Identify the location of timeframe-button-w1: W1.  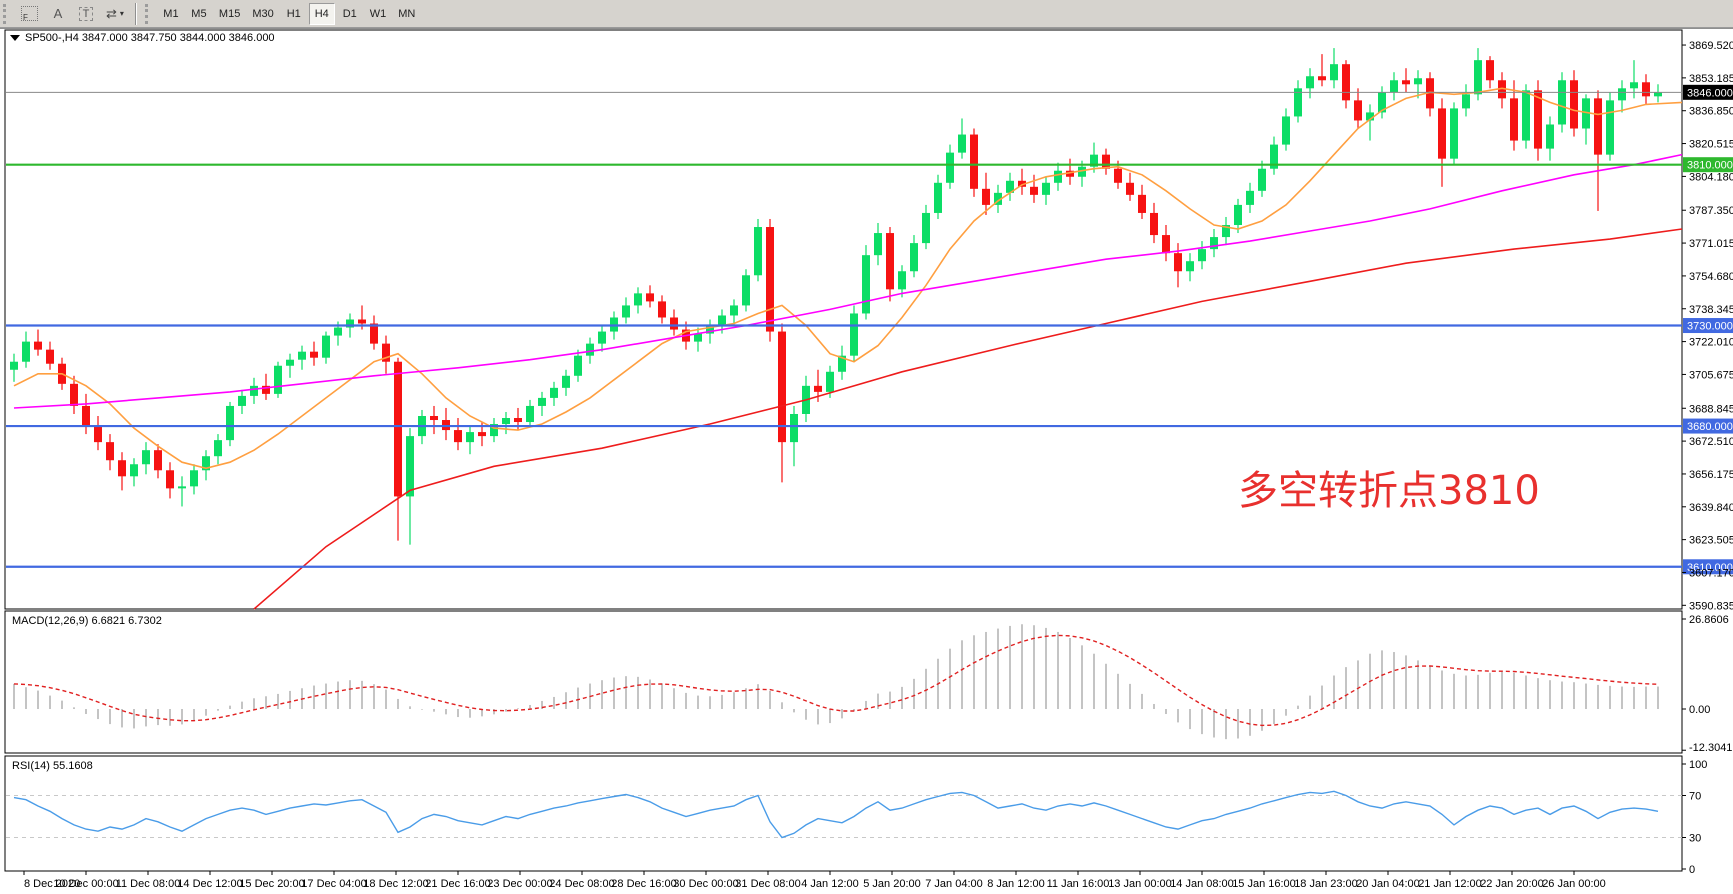
(378, 14).